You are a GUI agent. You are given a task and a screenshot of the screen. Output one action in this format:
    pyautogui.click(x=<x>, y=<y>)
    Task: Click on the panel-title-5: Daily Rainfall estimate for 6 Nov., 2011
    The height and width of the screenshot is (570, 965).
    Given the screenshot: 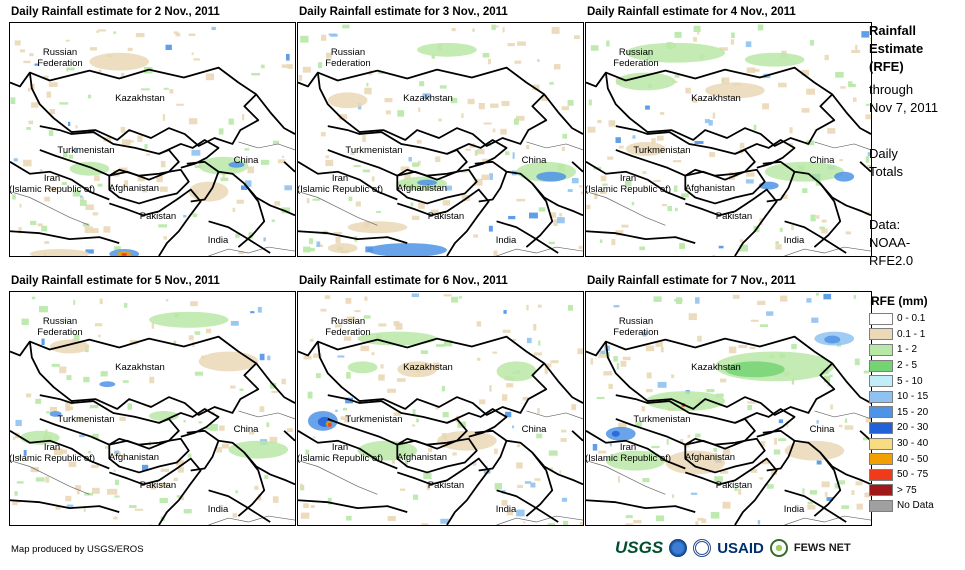 What is the action you would take?
    pyautogui.click(x=403, y=281)
    